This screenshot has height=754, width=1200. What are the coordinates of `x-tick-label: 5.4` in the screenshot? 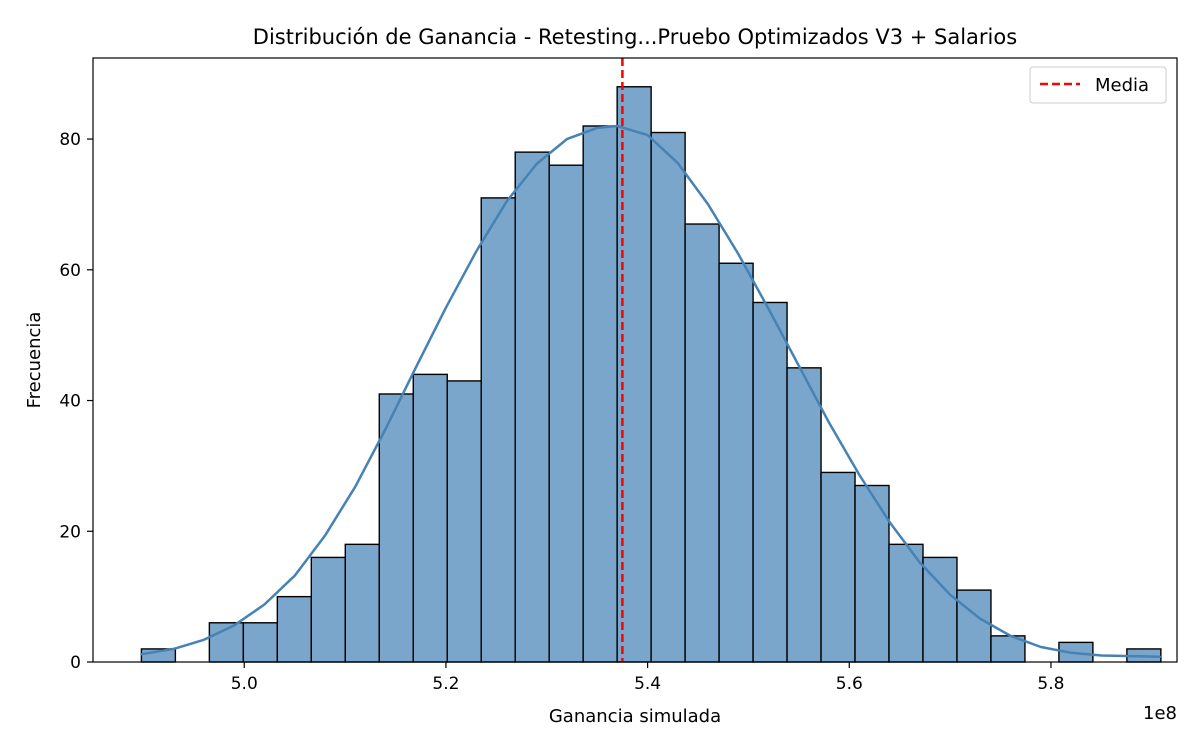 It's located at (647, 684).